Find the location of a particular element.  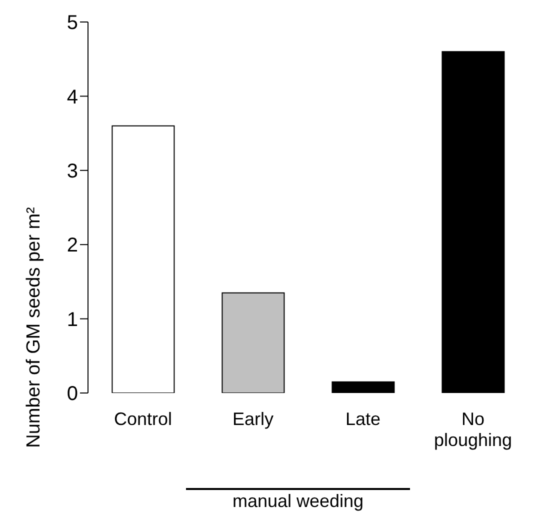

y-tick-label: 5 is located at coordinates (72, 23).